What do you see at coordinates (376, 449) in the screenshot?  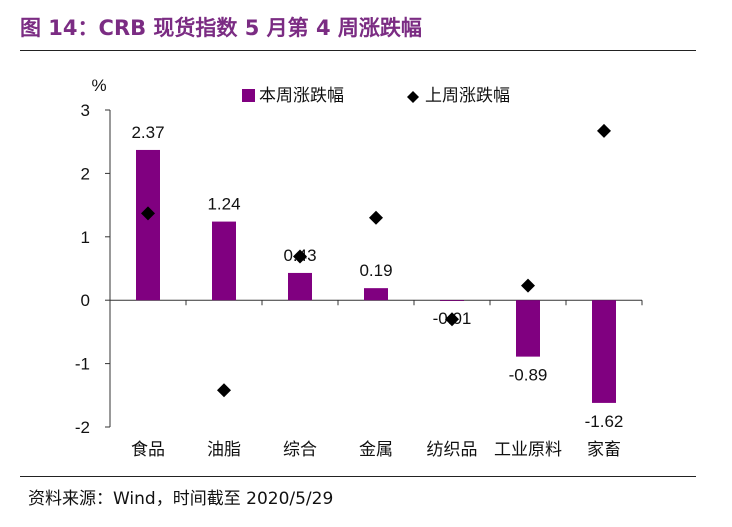 I see `x-tick-label-3: 金属` at bounding box center [376, 449].